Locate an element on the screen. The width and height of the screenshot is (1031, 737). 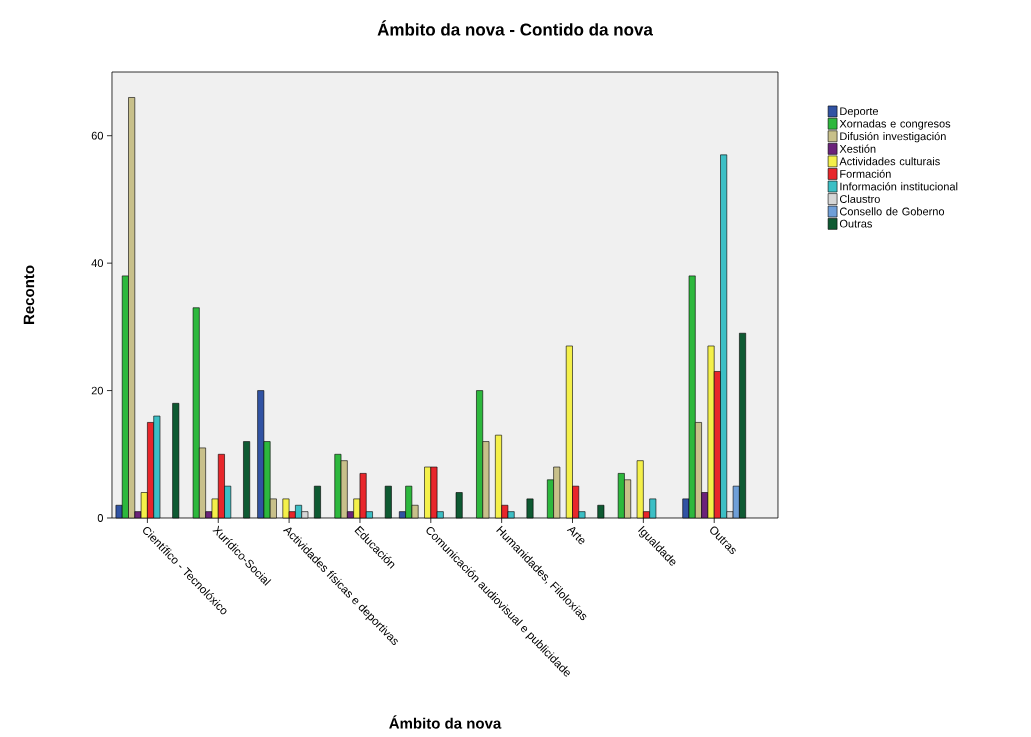
y-tick-label: 20 is located at coordinates (97, 390).